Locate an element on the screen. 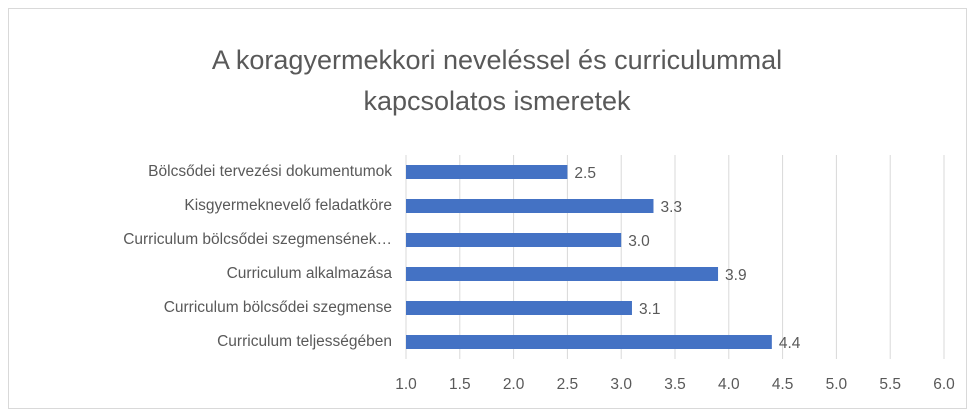 The height and width of the screenshot is (416, 976). x-tick-label: 5.0 is located at coordinates (837, 384).